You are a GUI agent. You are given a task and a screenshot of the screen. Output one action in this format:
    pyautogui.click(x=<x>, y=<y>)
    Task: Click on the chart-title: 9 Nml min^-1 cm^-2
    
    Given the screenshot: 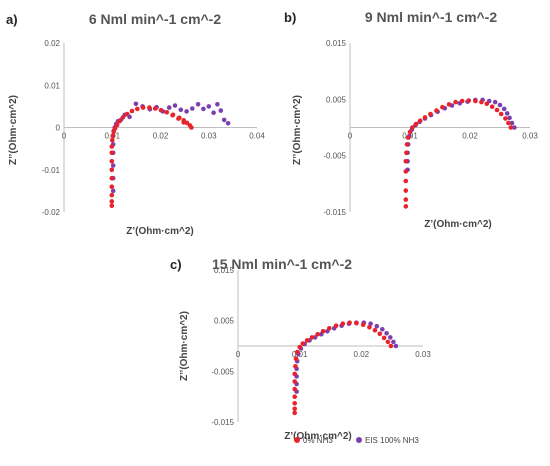 What is the action you would take?
    pyautogui.click(x=431, y=17)
    